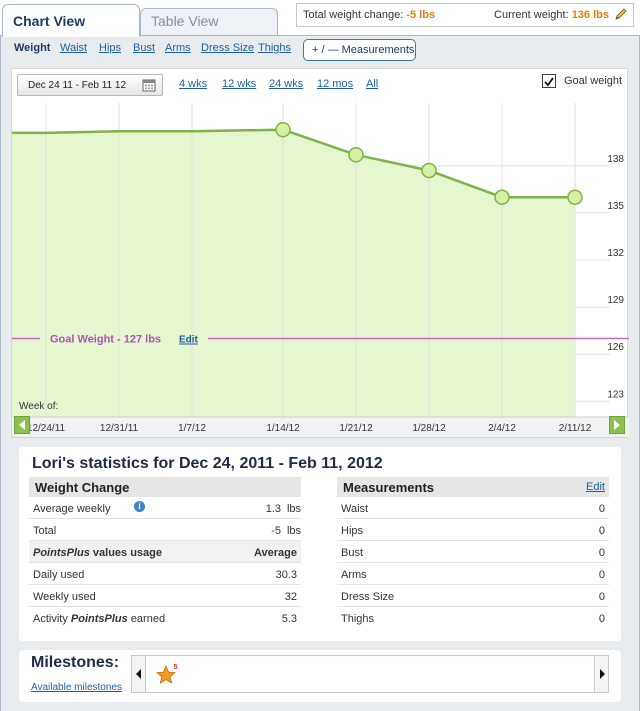 The width and height of the screenshot is (640, 711). I want to click on measurement-row-hips: Hips 0, so click(473, 530).